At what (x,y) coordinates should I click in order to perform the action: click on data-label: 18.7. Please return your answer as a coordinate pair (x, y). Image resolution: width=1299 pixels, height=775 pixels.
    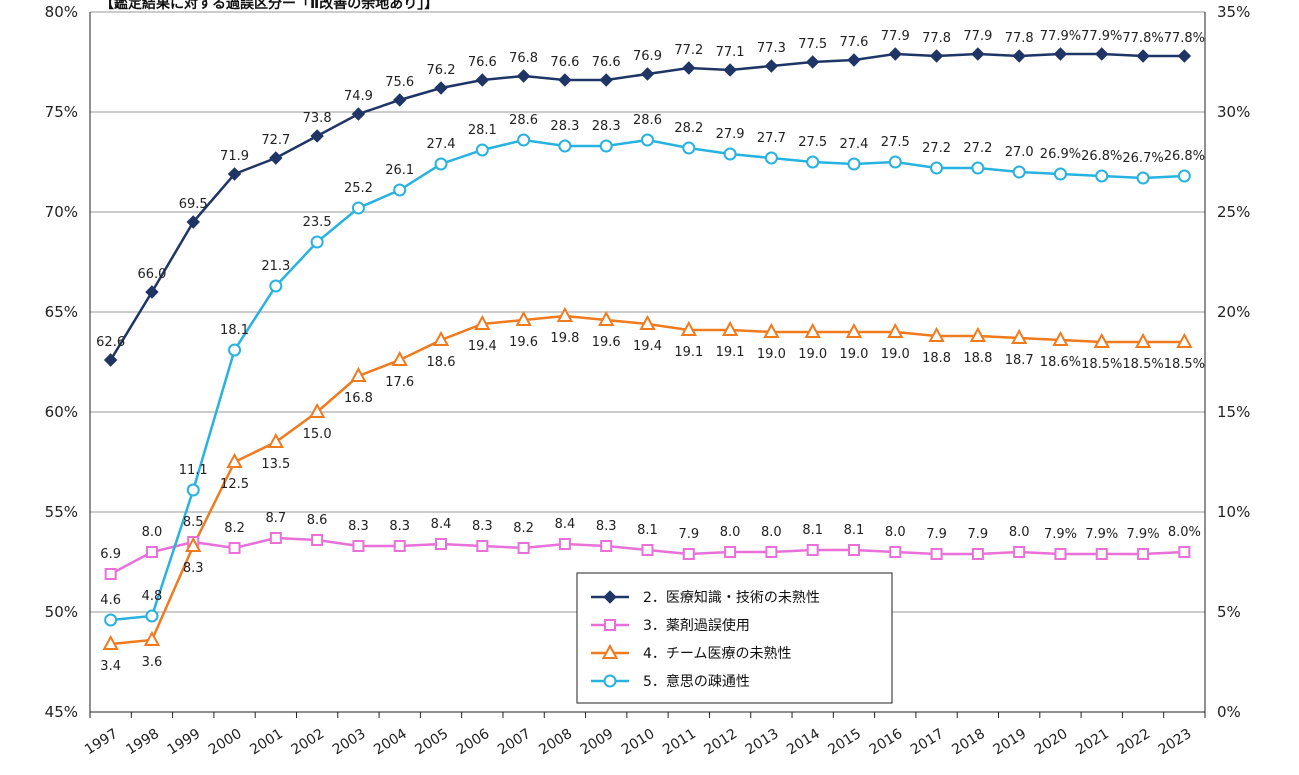
    Looking at the image, I should click on (1019, 360).